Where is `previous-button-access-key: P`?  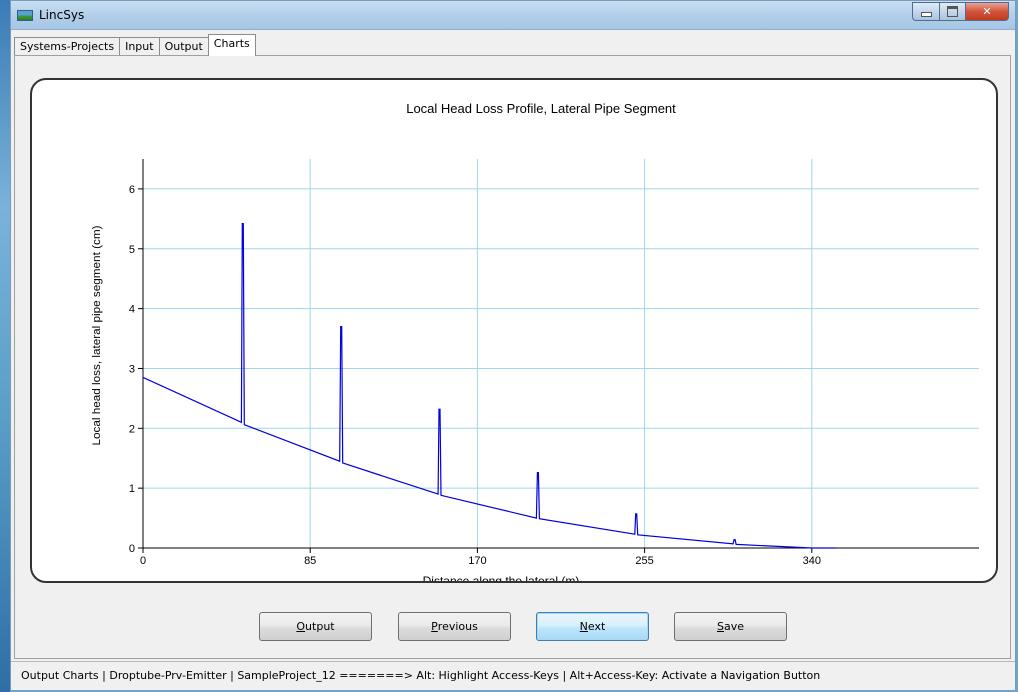
previous-button-access-key: P is located at coordinates (434, 626).